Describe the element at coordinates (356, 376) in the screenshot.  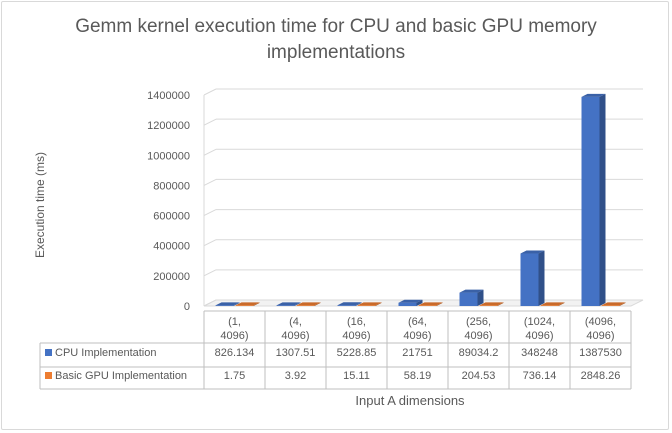
I see `data-label: 15.11` at that location.